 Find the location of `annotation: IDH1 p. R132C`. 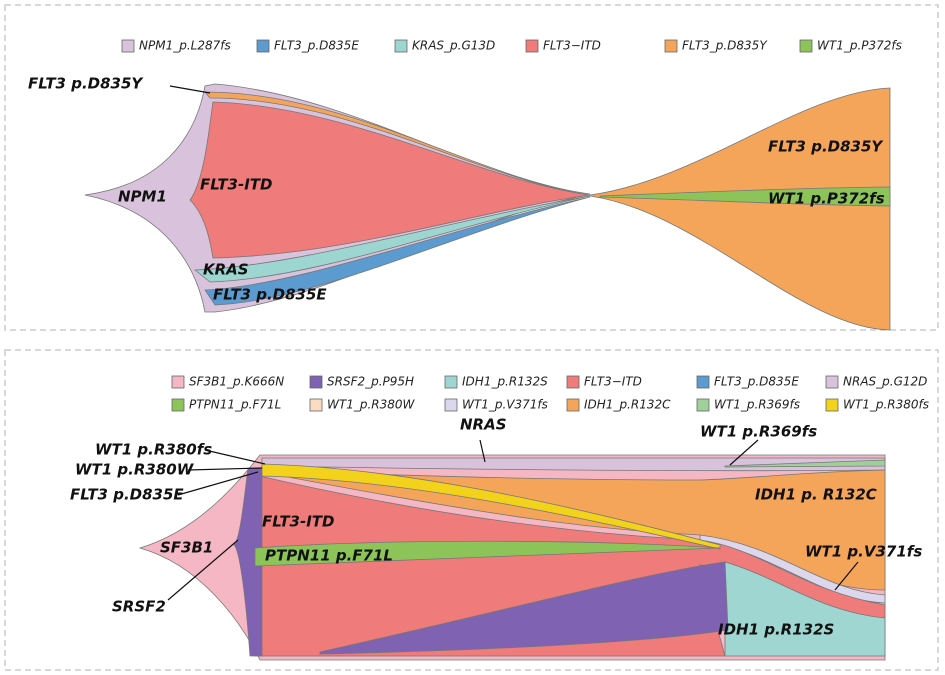

annotation: IDH1 p. R132C is located at coordinates (816, 495).